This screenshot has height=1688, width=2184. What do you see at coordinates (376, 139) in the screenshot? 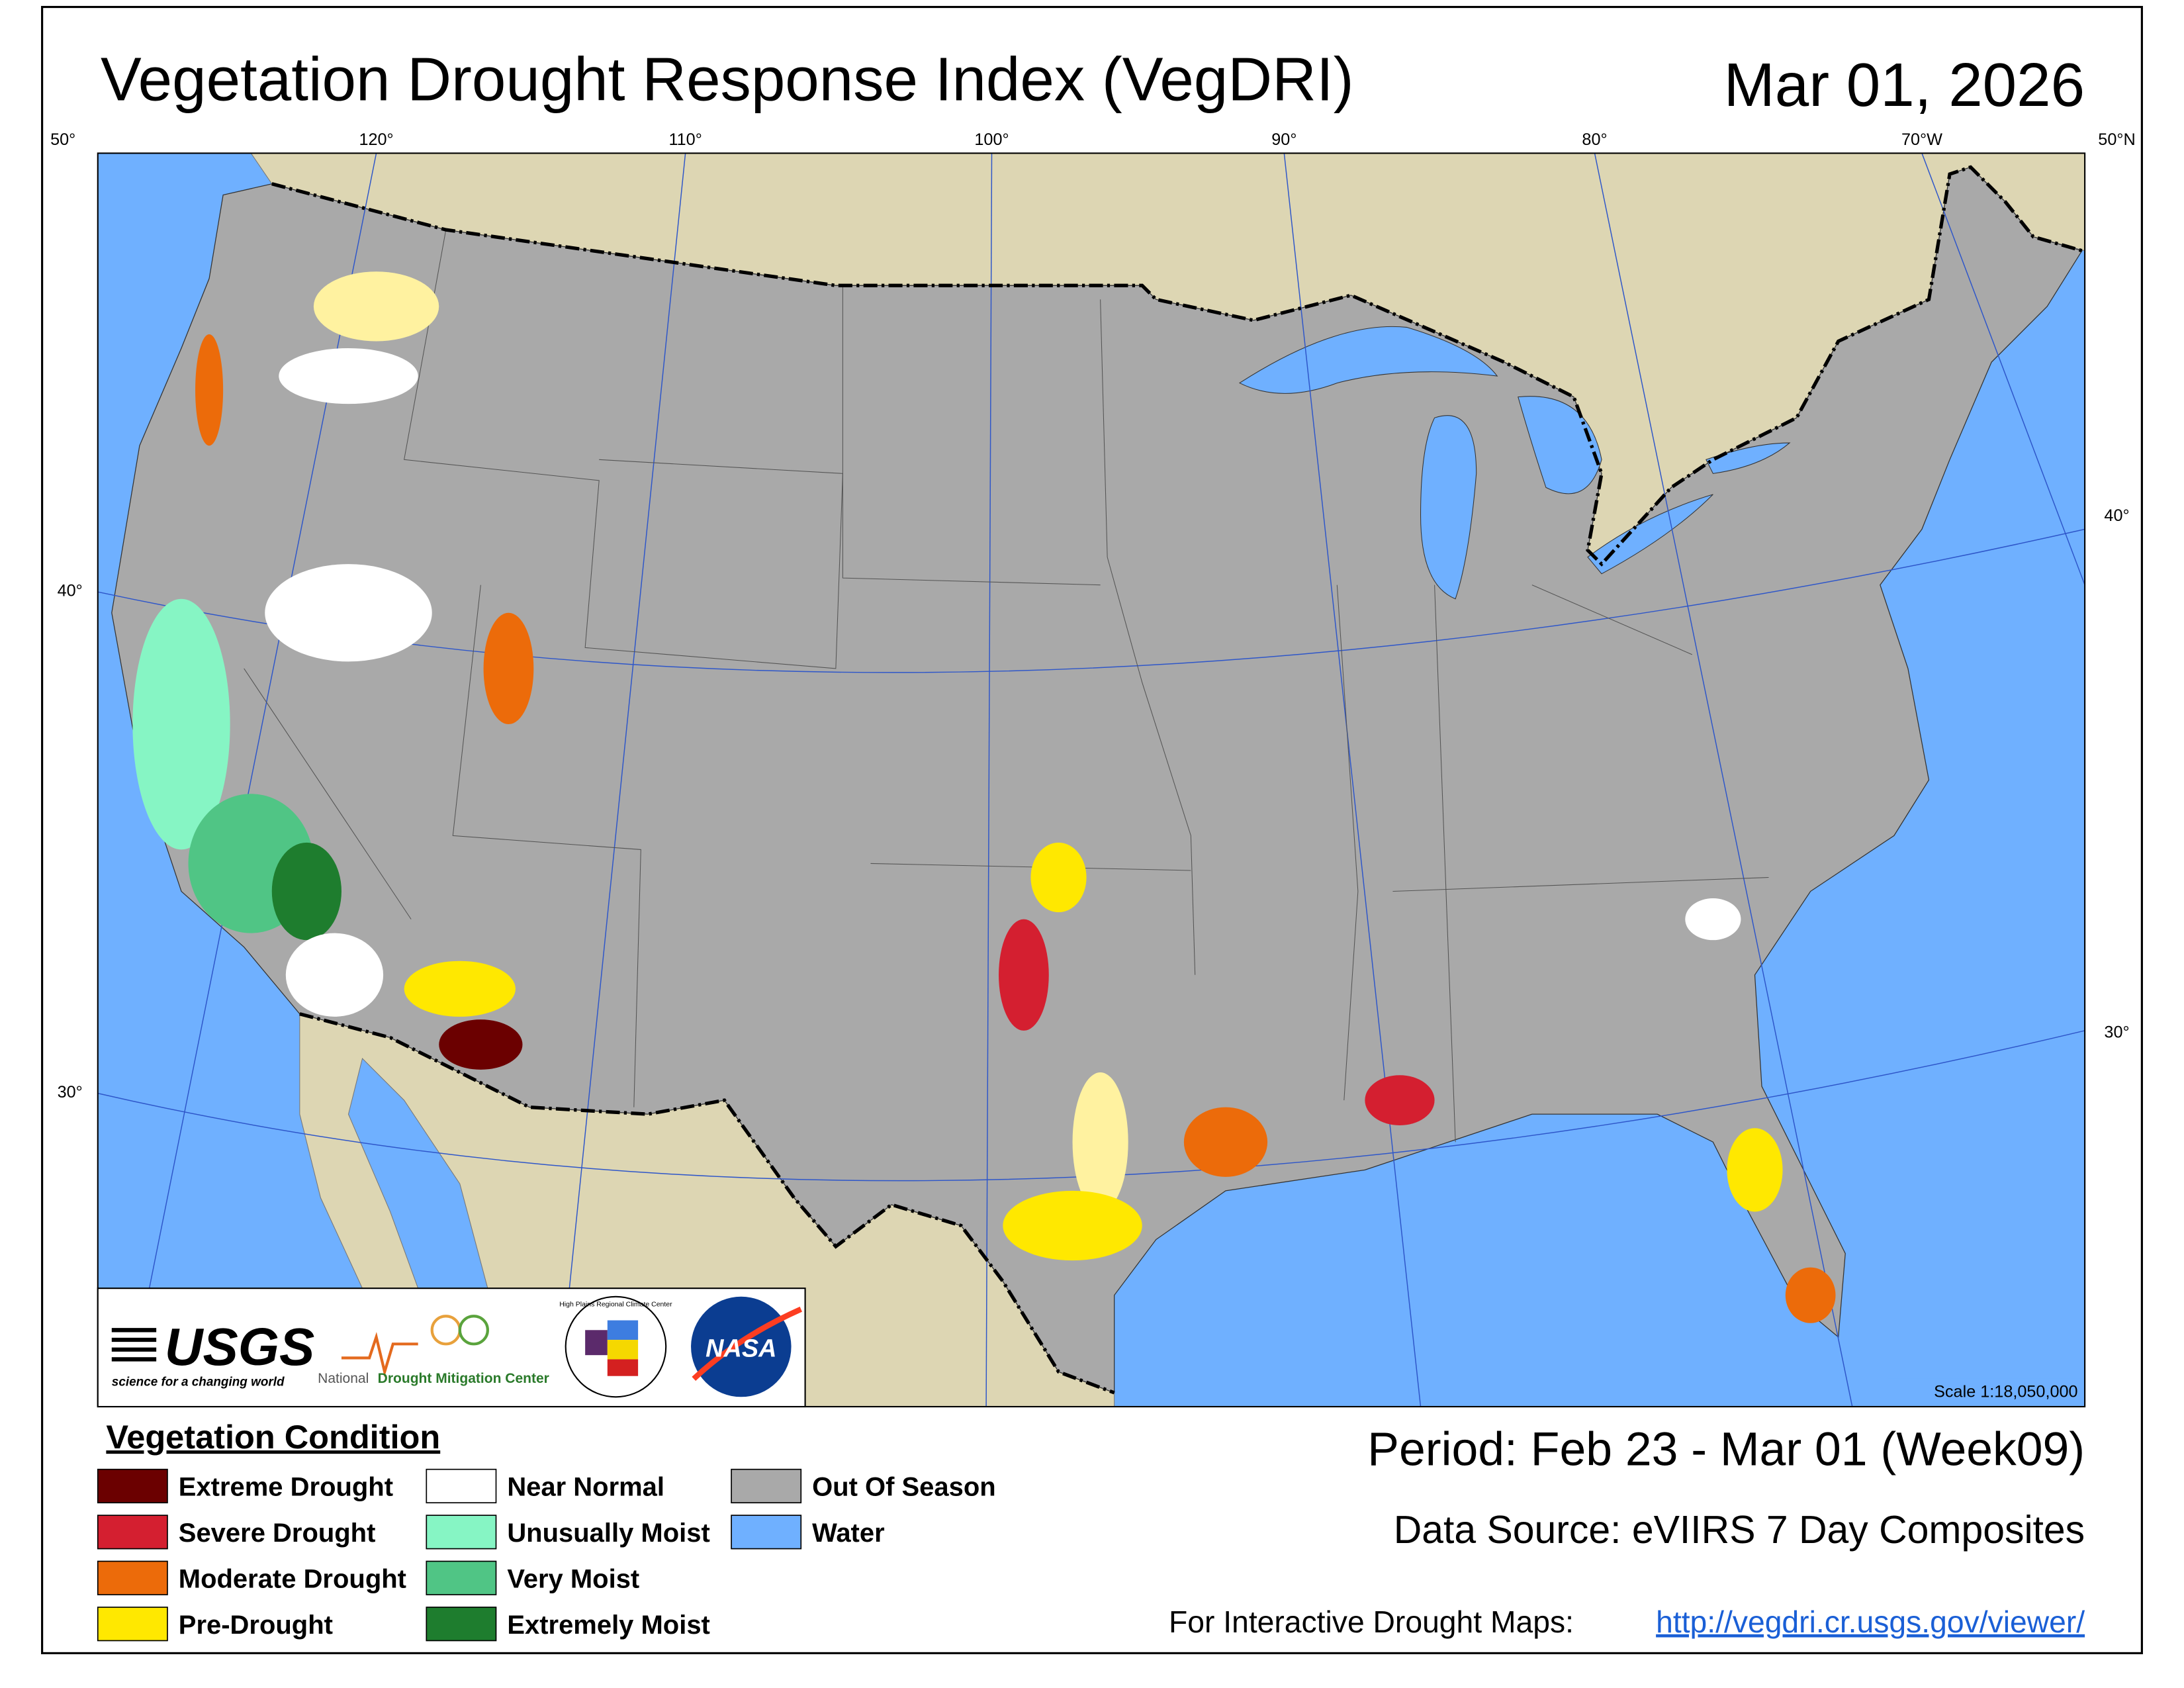
I see `longitude-label: 120°` at bounding box center [376, 139].